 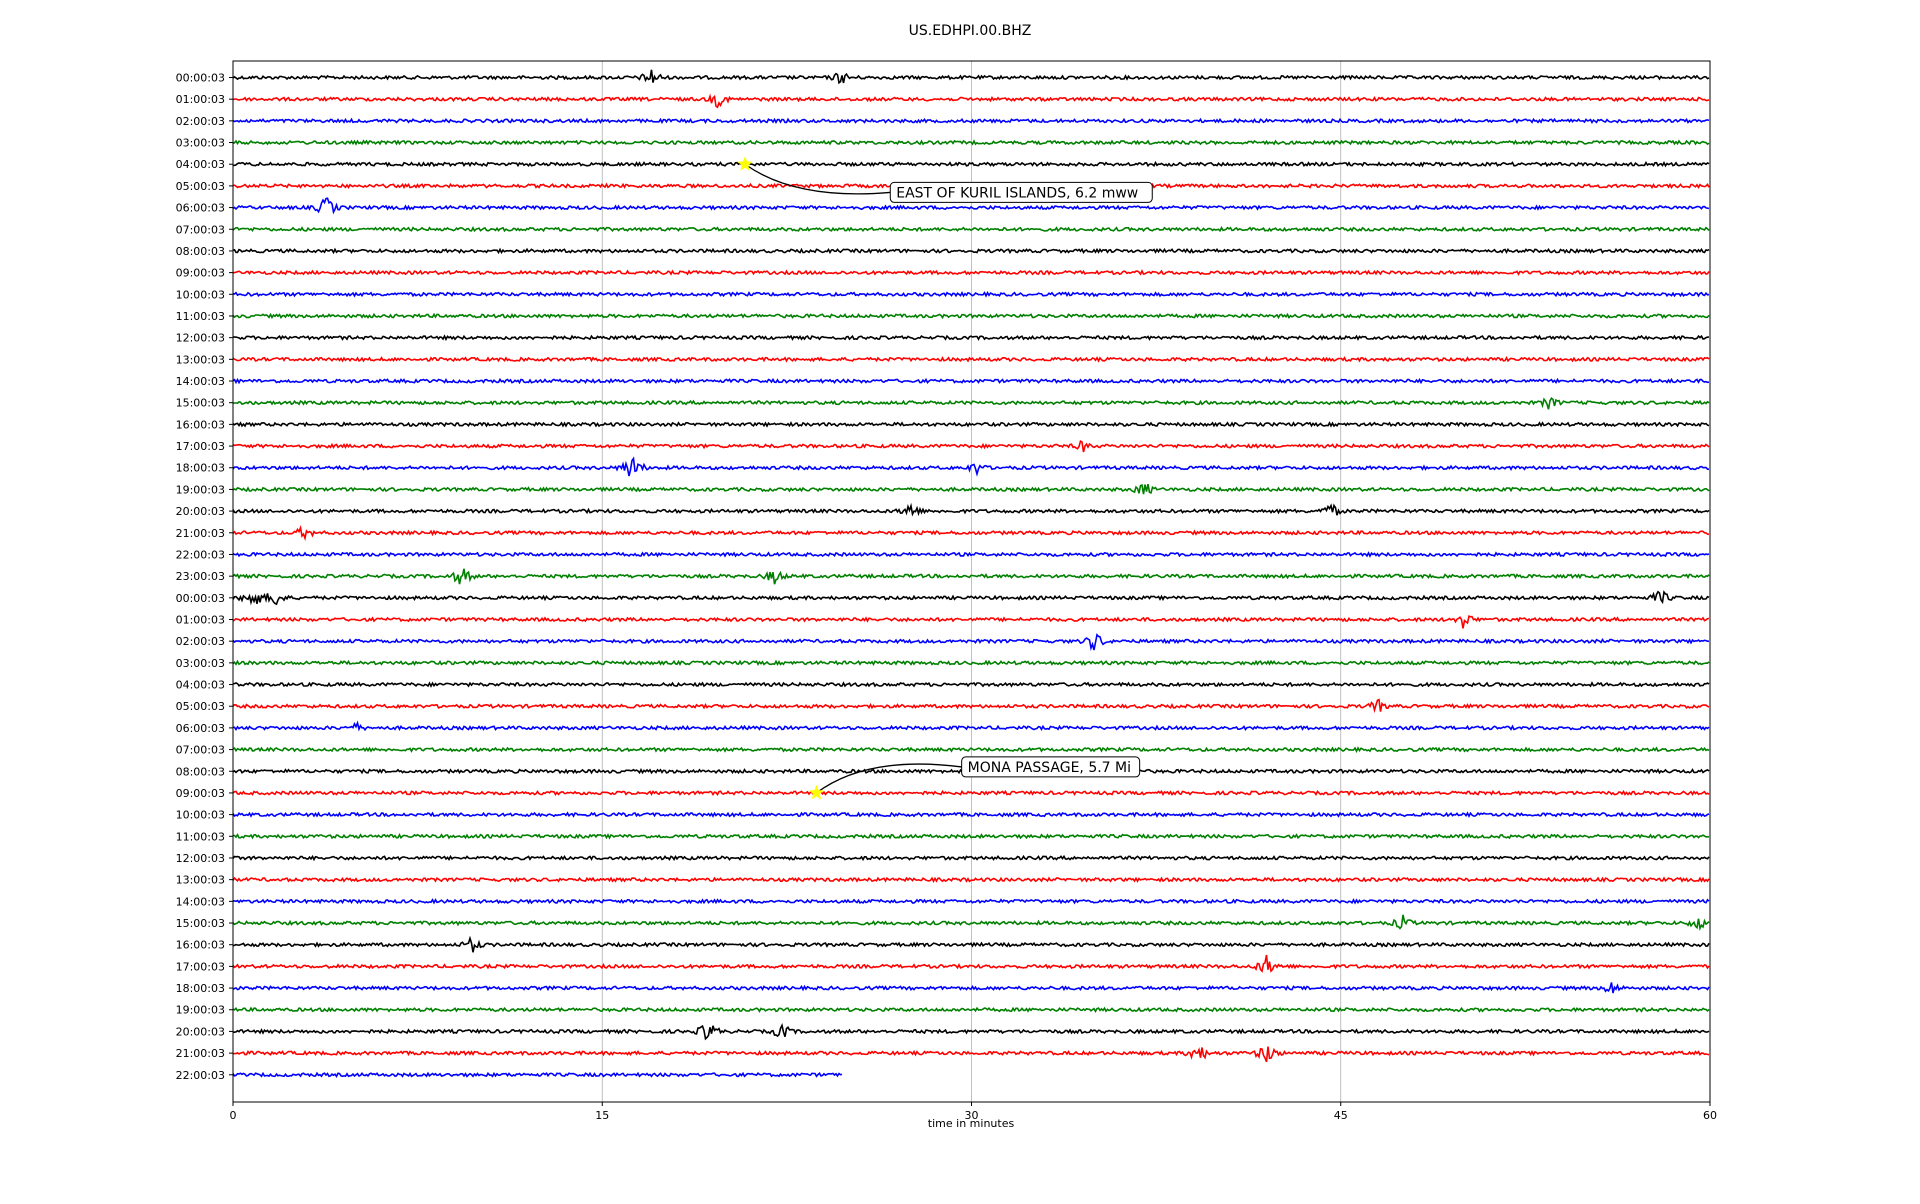 What do you see at coordinates (970, 31) in the screenshot?
I see `chart-title: US.EDHPI.00.BHZ` at bounding box center [970, 31].